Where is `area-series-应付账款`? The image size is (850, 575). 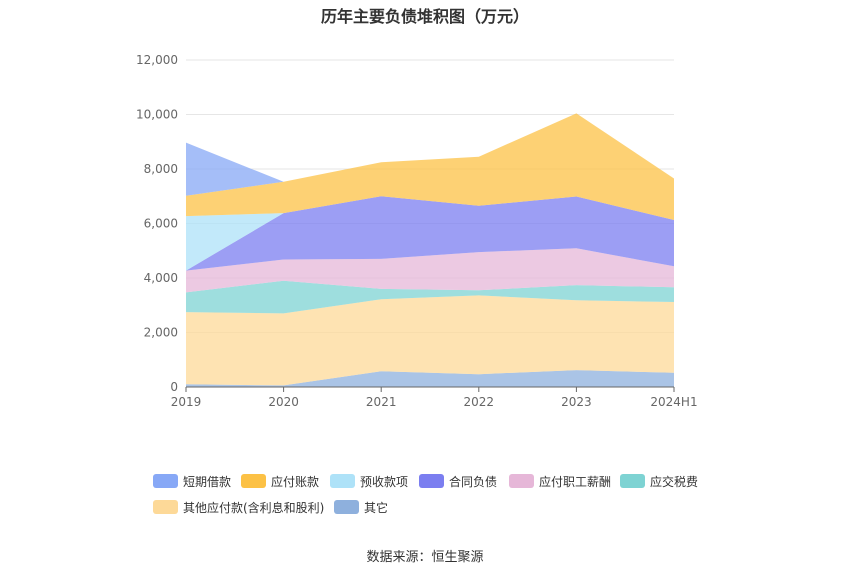
area-series-应付账款 is located at coordinates (430, 166).